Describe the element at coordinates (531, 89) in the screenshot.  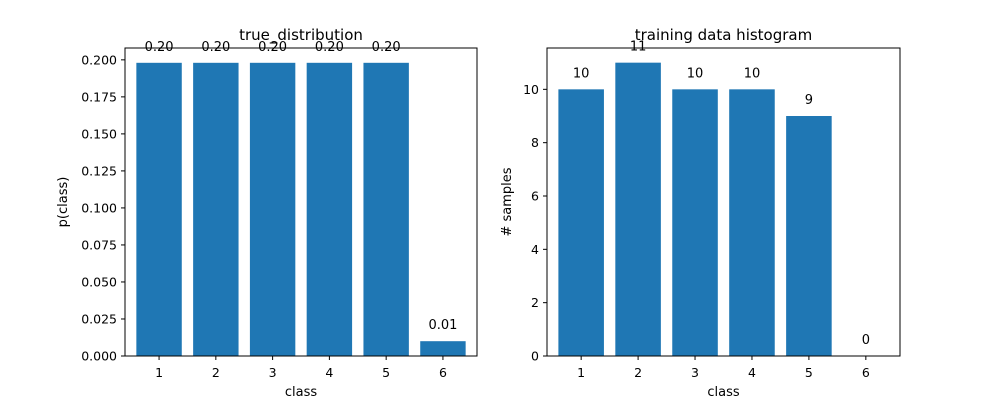
I see `y-tick-label: 10` at that location.